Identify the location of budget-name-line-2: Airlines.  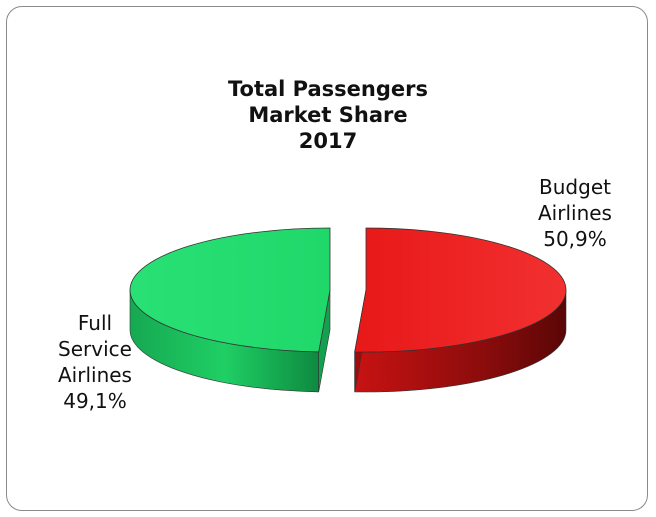
(575, 213).